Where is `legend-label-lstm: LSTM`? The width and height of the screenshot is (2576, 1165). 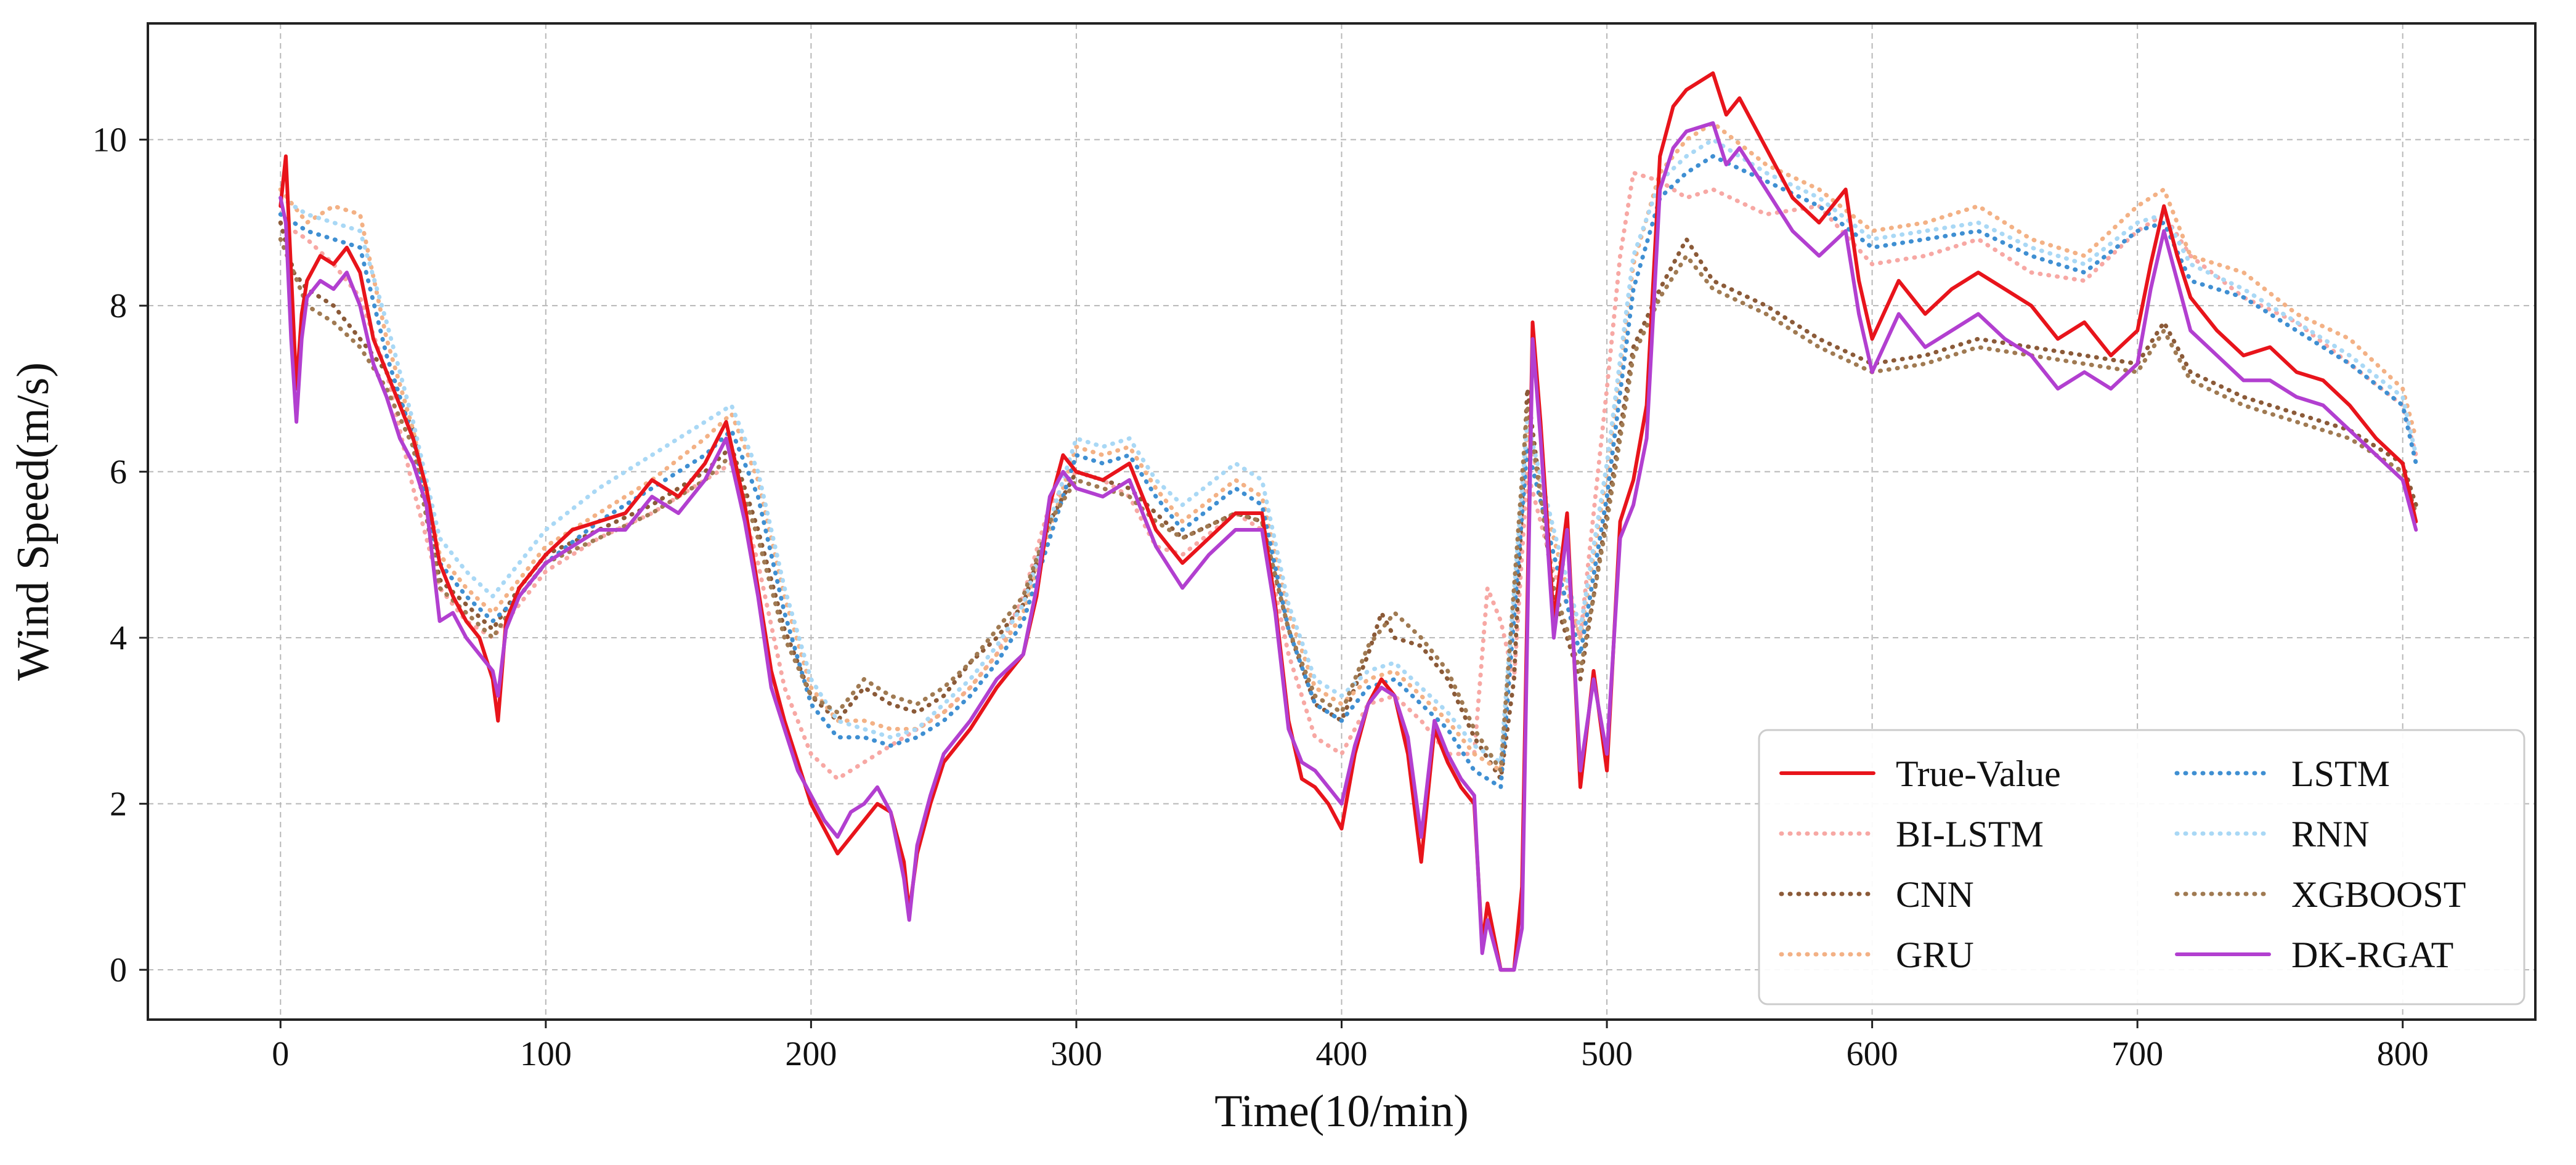
legend-label-lstm: LSTM is located at coordinates (2340, 773).